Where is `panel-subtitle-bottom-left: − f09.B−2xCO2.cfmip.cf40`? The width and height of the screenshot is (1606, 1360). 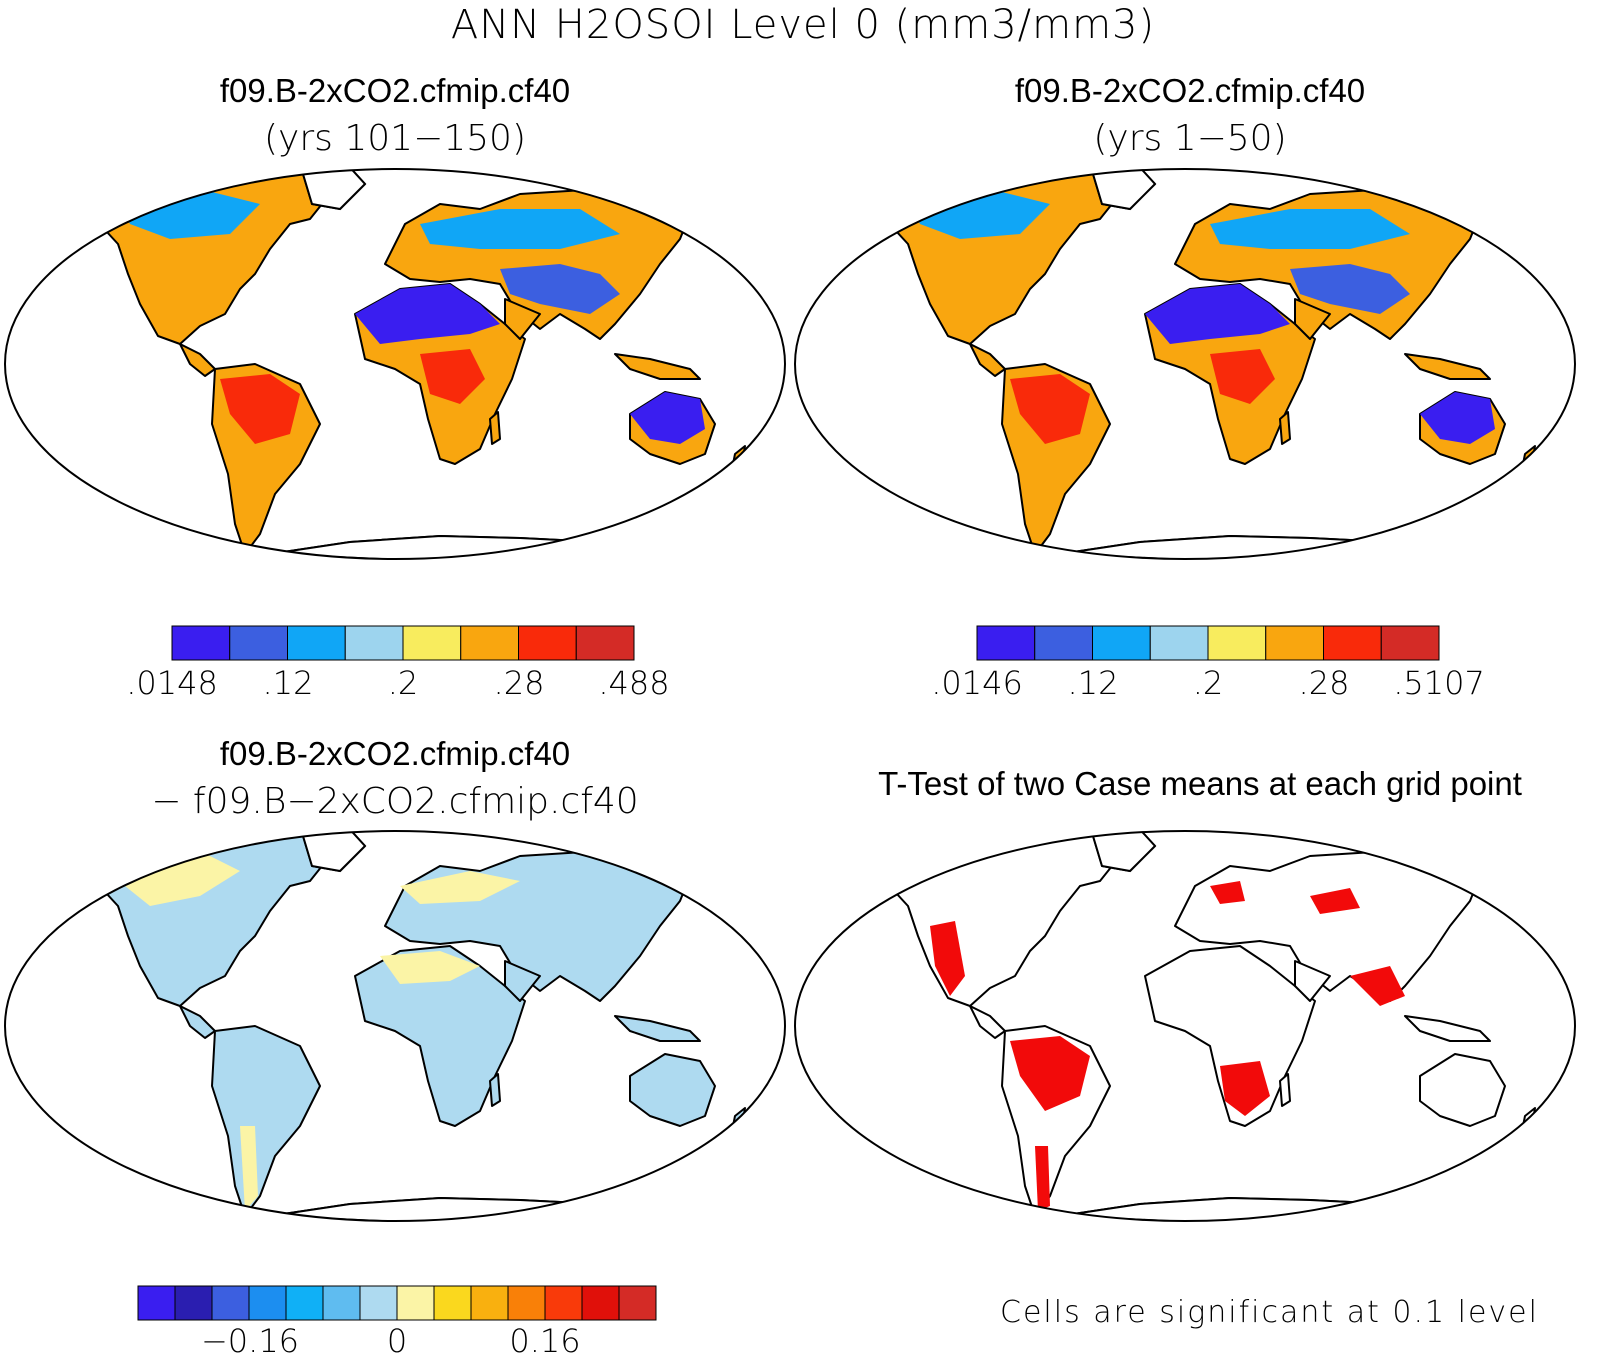 panel-subtitle-bottom-left: − f09.B−2xCO2.cfmip.cf40 is located at coordinates (395, 801).